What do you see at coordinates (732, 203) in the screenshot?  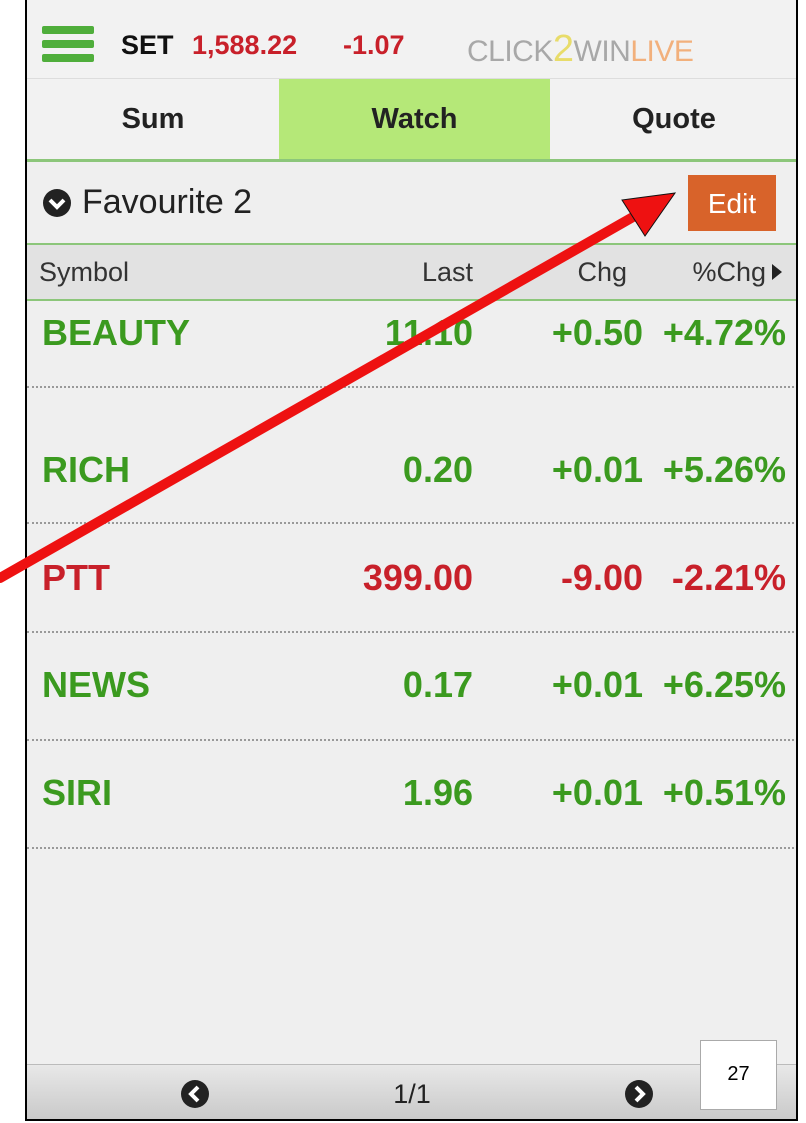 I see `edit-button: Edit` at bounding box center [732, 203].